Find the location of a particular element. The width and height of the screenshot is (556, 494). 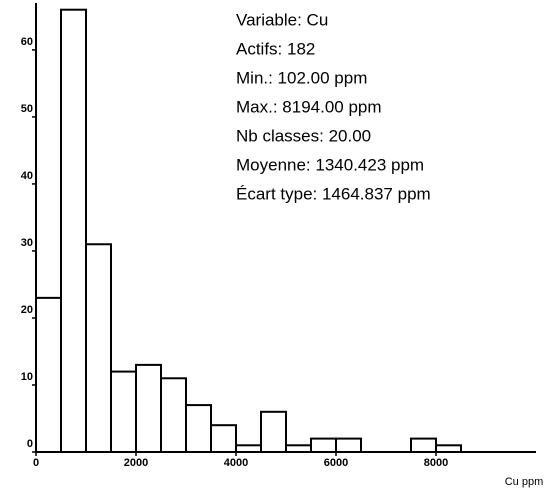

y-tick-label: 0 is located at coordinates (30, 444).